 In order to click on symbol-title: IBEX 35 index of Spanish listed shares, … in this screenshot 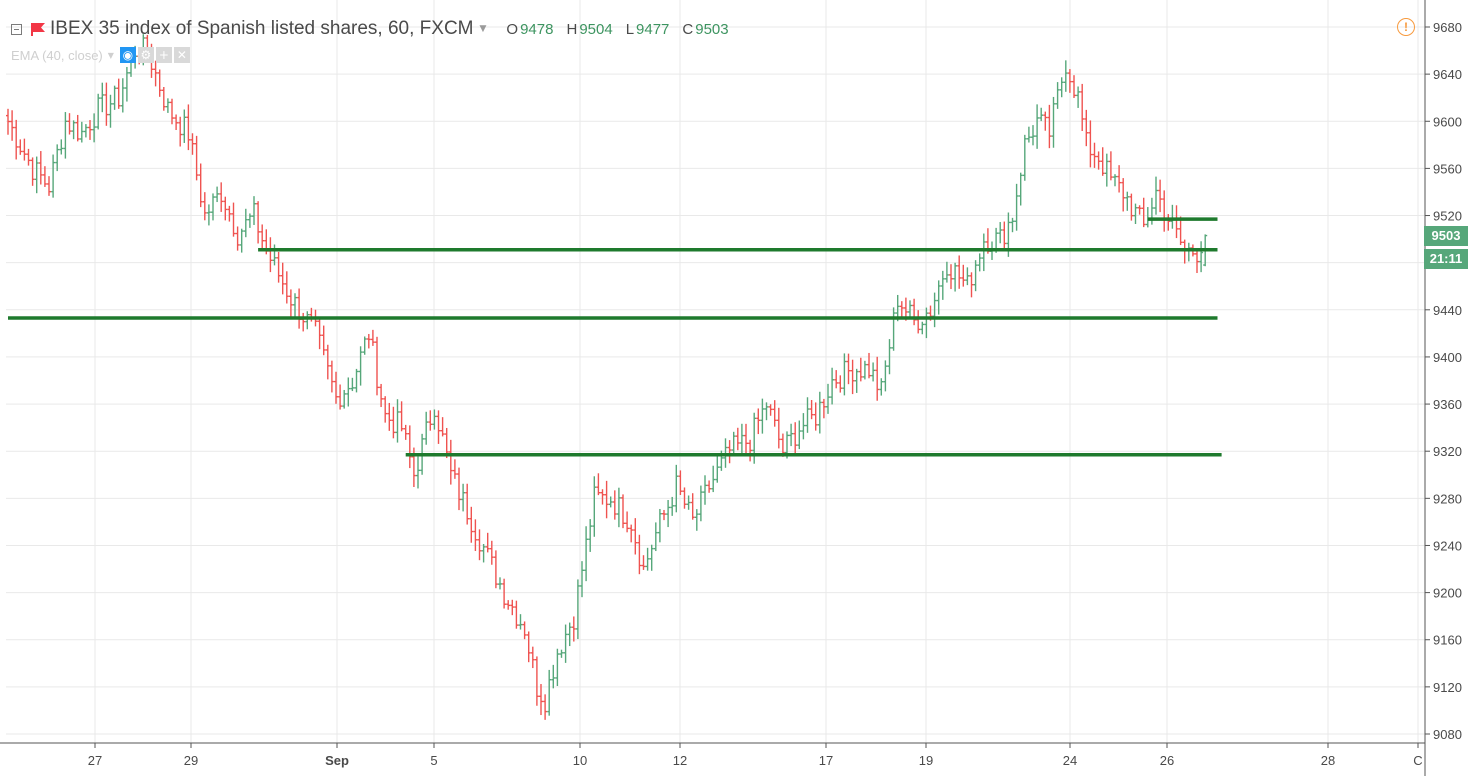, I will do `click(262, 28)`.